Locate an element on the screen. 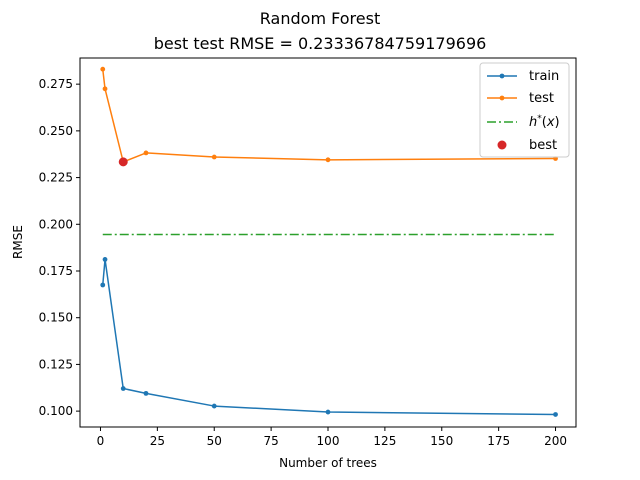  legend-best-label: best is located at coordinates (543, 145).